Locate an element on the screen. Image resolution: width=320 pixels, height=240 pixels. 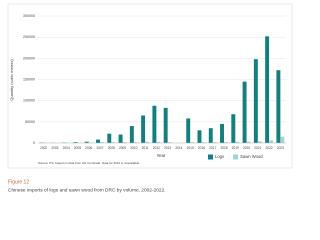
x-tick-label: 2011 is located at coordinates (145, 148).